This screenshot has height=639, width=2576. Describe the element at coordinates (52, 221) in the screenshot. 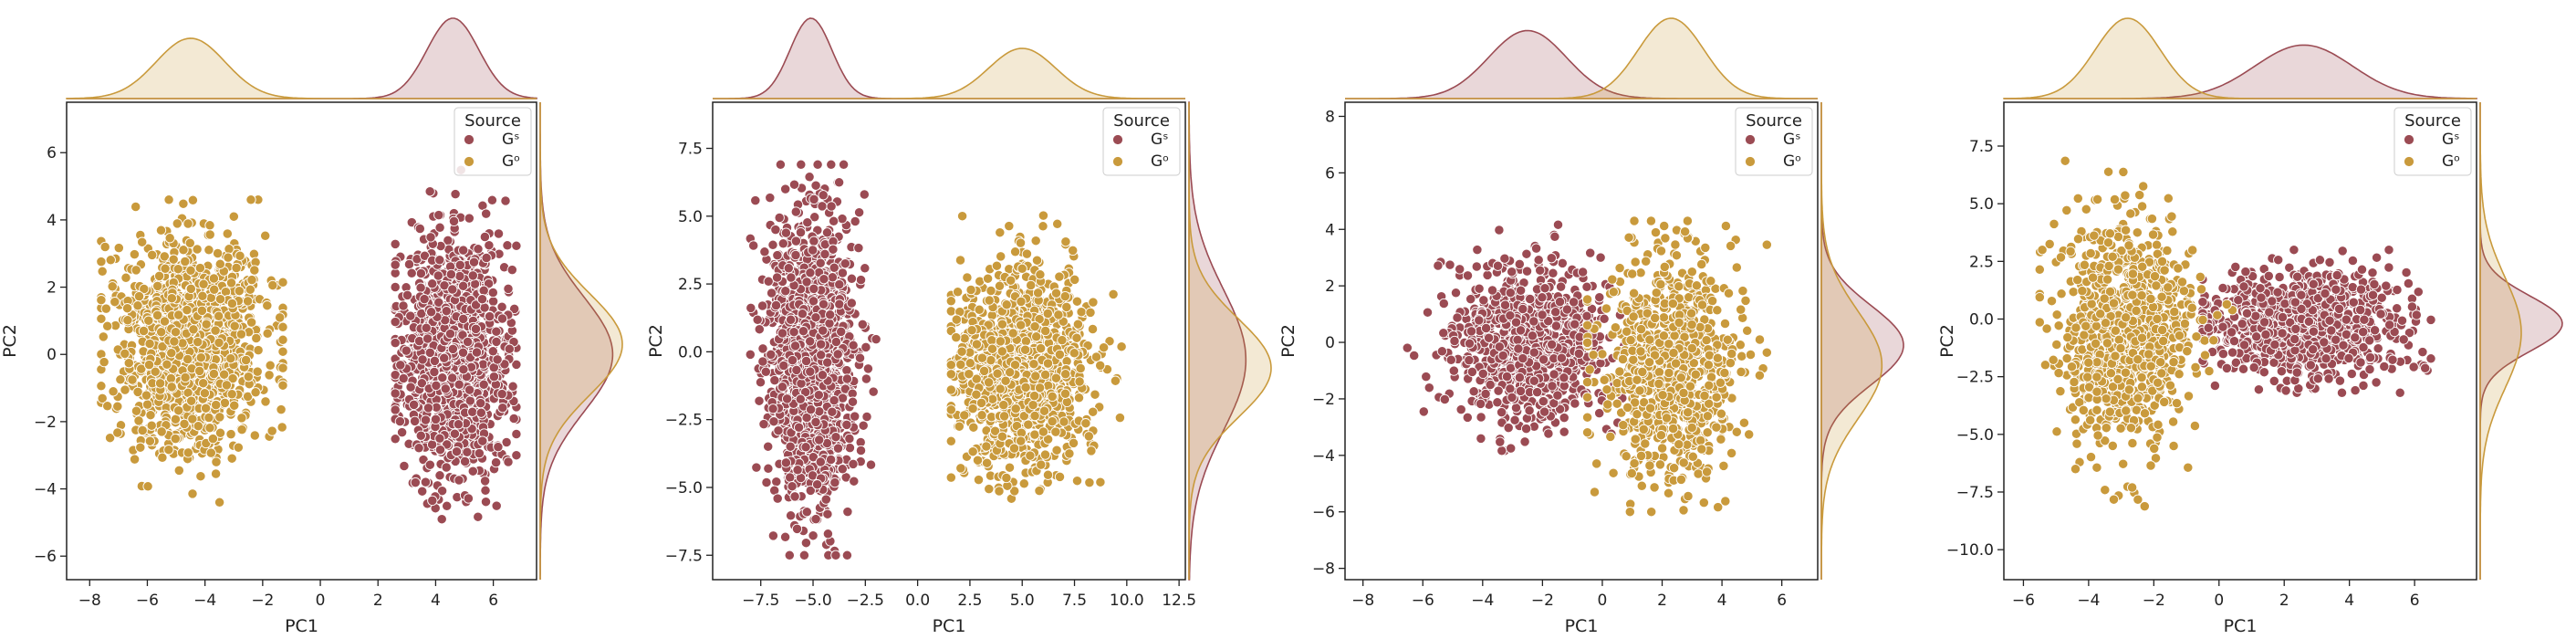

I see `y-tick-label: 4` at that location.